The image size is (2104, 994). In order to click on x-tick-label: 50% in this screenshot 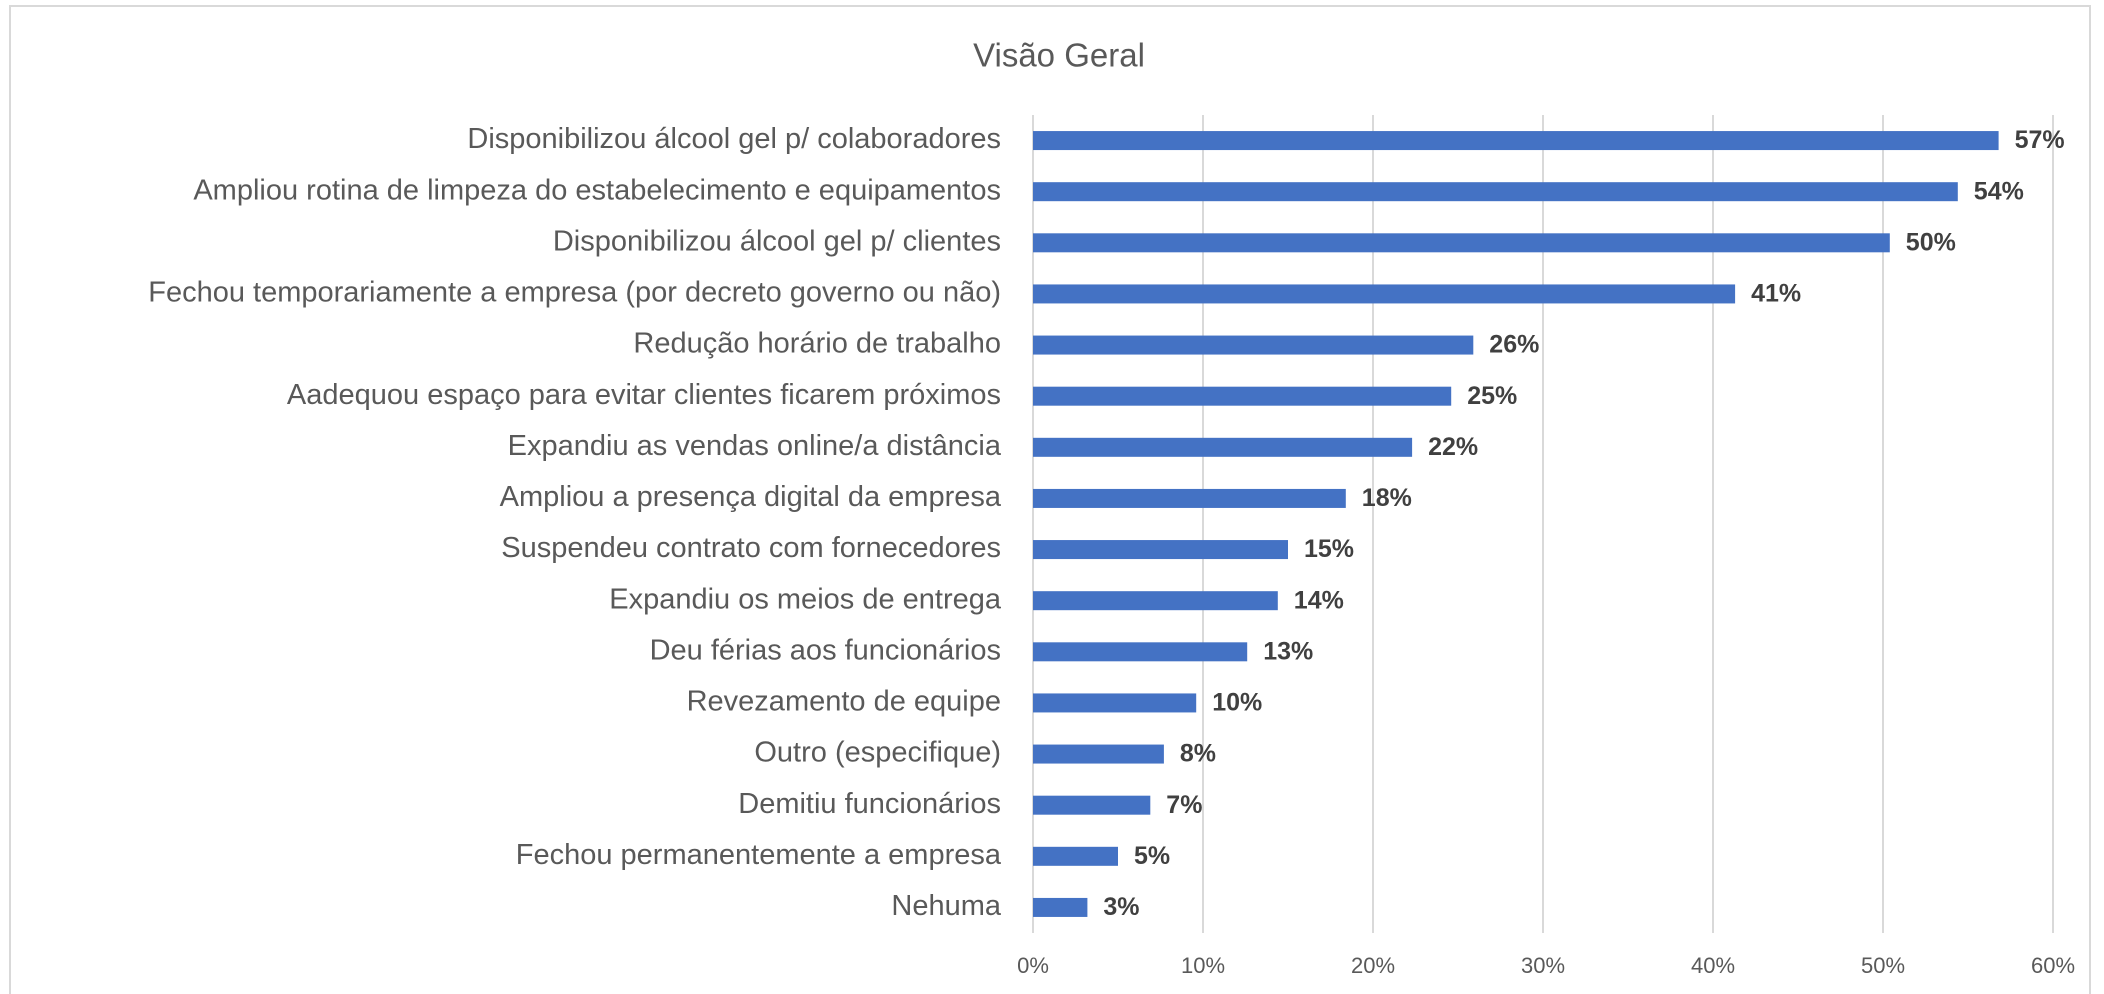, I will do `click(1883, 965)`.